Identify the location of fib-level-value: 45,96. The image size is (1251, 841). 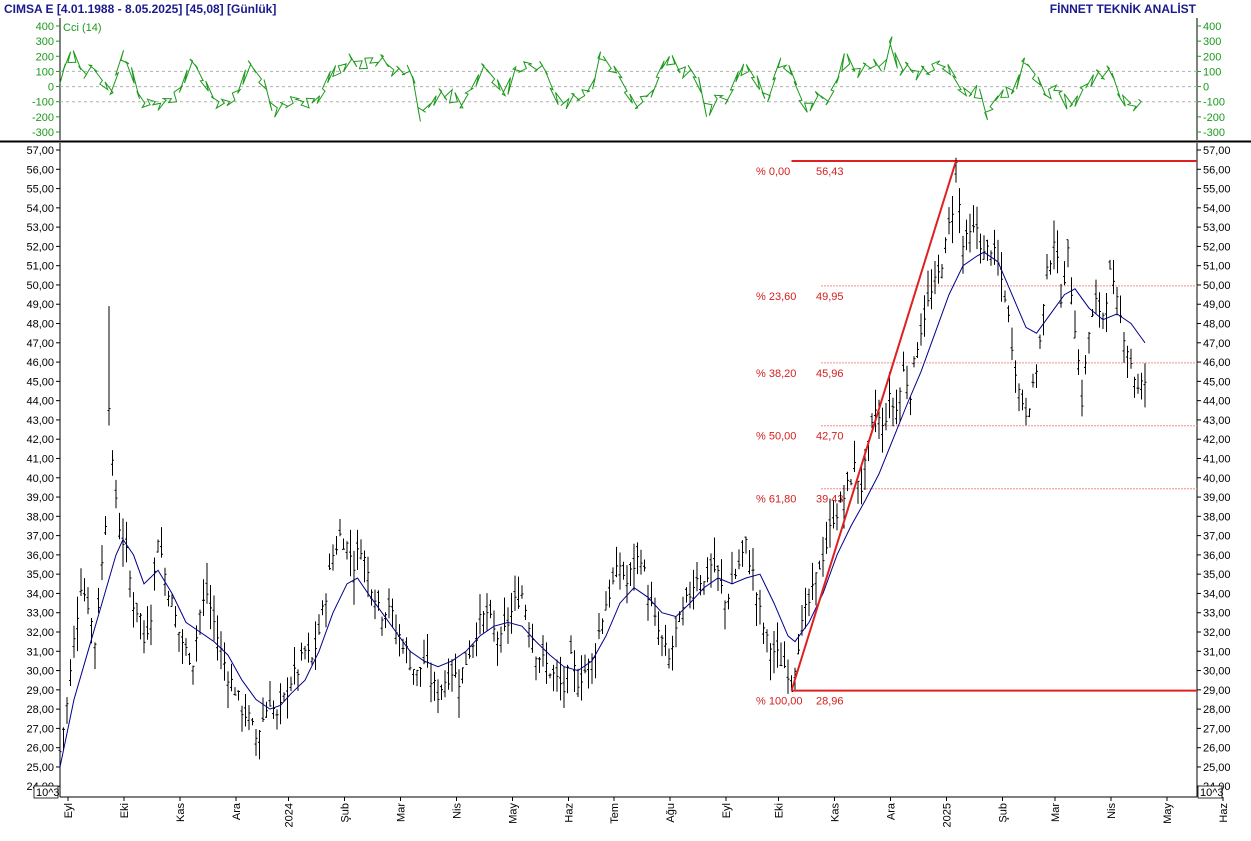
(830, 374).